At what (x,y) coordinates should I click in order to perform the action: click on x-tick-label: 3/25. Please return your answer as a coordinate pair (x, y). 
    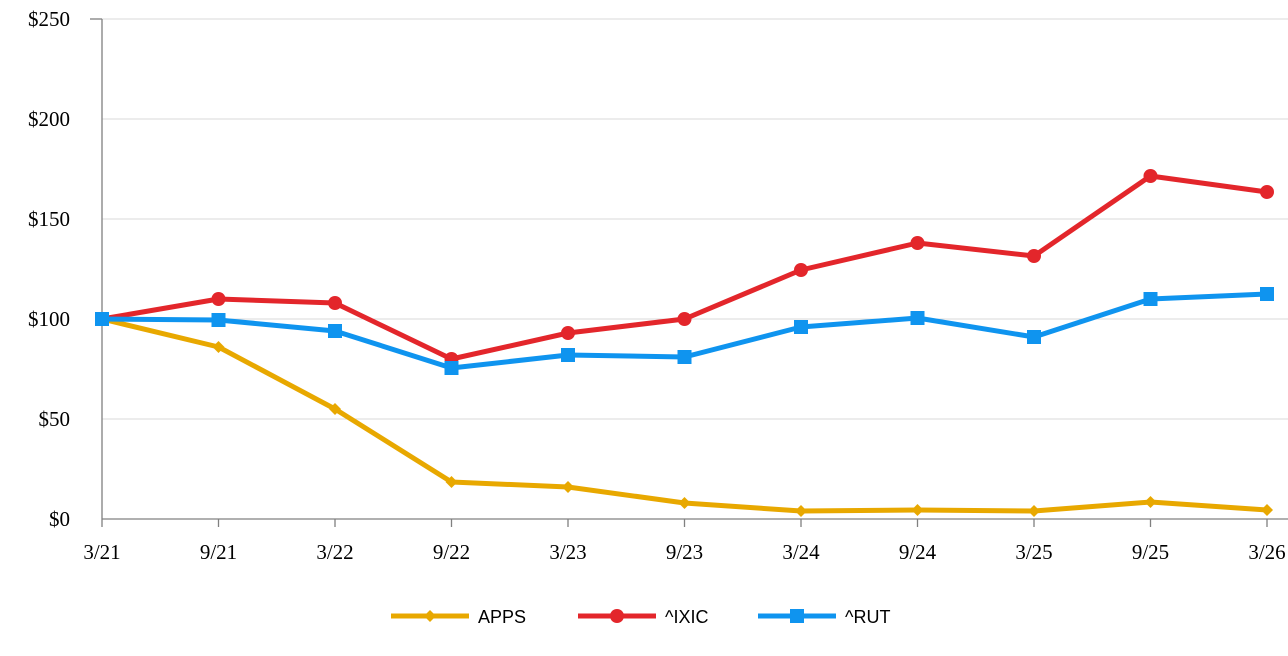
    Looking at the image, I should click on (1033, 552).